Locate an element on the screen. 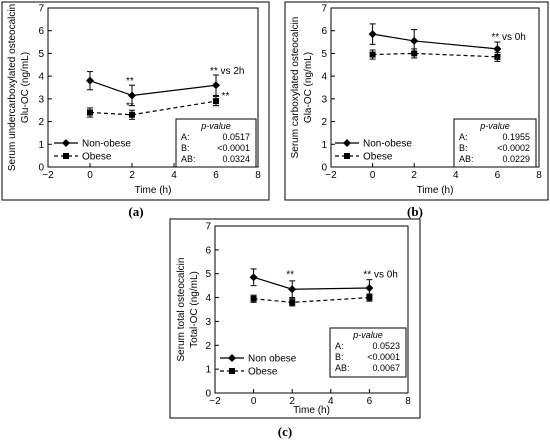 This screenshot has height=442, width=550. significance-annotation: ** vs 2h is located at coordinates (227, 71).